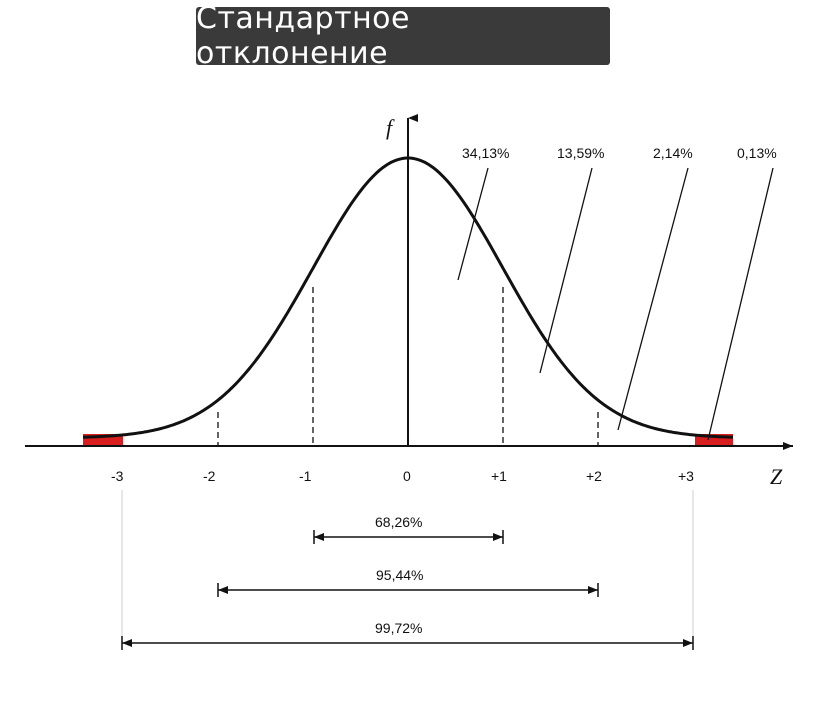 The image size is (816, 715). I want to click on callout-label: 34,13%, so click(485, 153).